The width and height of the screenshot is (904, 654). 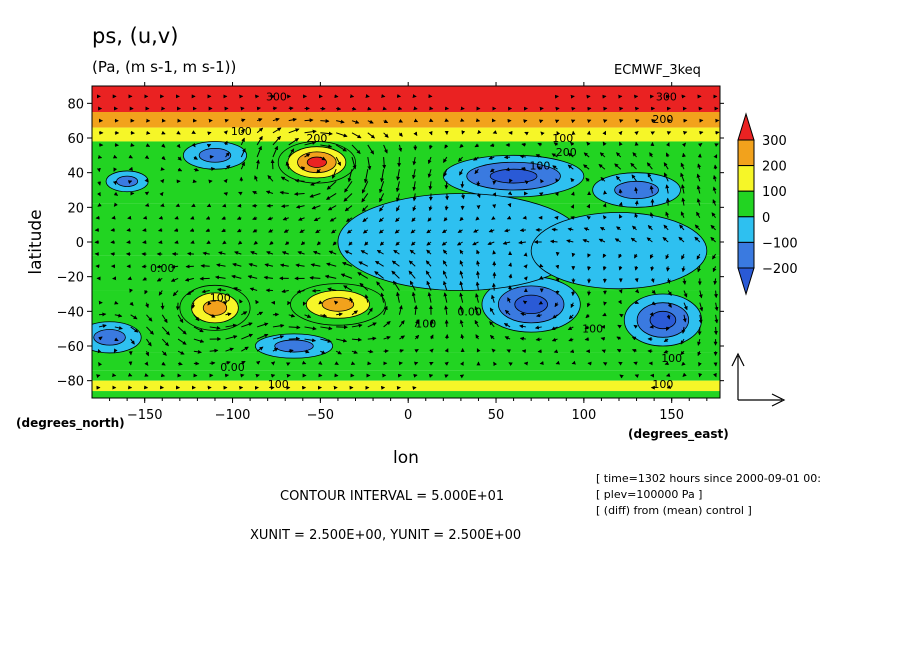 What do you see at coordinates (746, 281) in the screenshot?
I see `colorbar-extend-bottom` at bounding box center [746, 281].